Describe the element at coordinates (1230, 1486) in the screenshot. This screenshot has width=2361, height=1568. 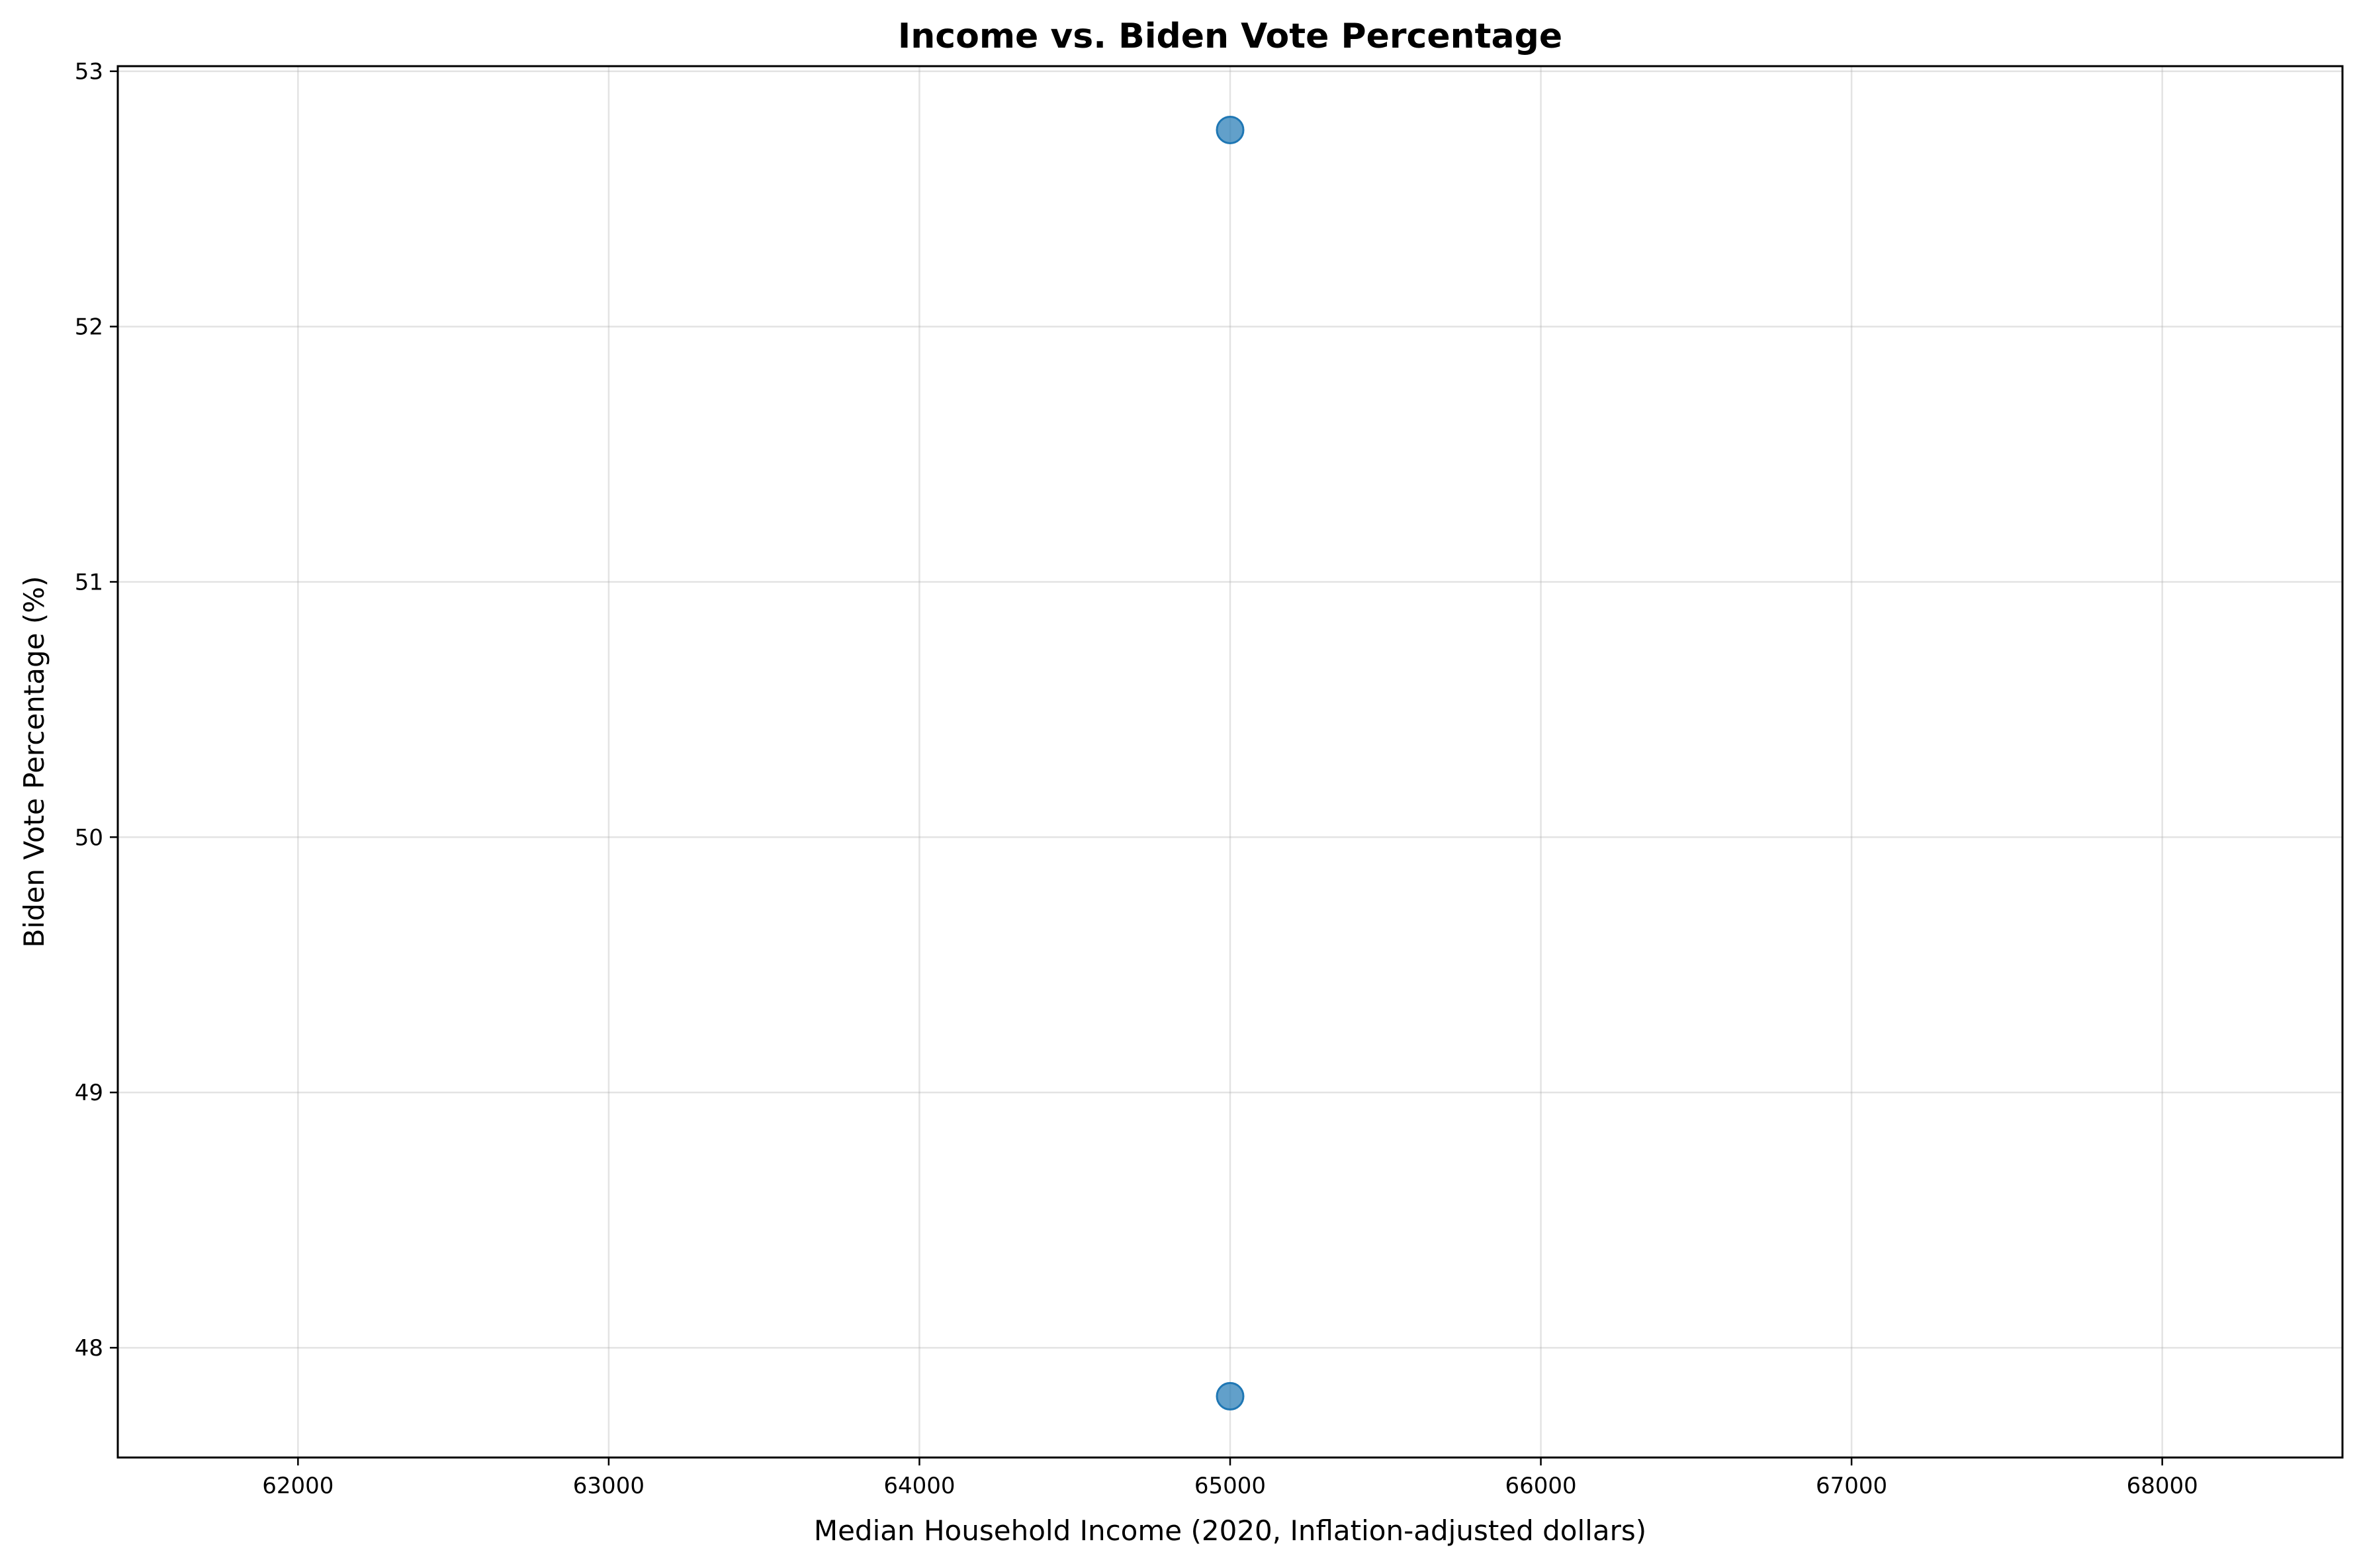
I see `x-tick-label: 65000` at that location.